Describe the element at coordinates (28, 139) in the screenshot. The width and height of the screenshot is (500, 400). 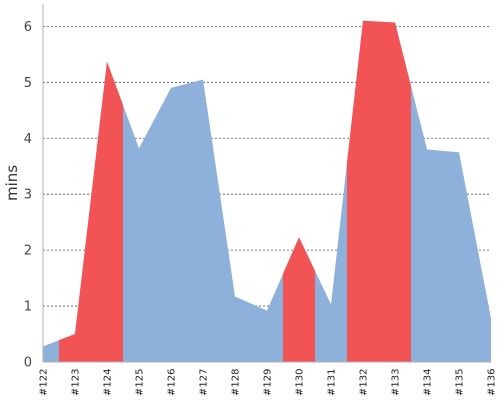
I see `y-tick-label: 4` at that location.